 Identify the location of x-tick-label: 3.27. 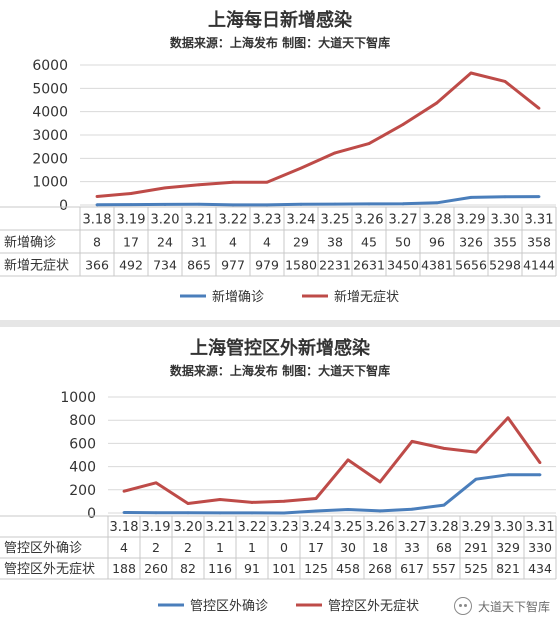
(403, 220).